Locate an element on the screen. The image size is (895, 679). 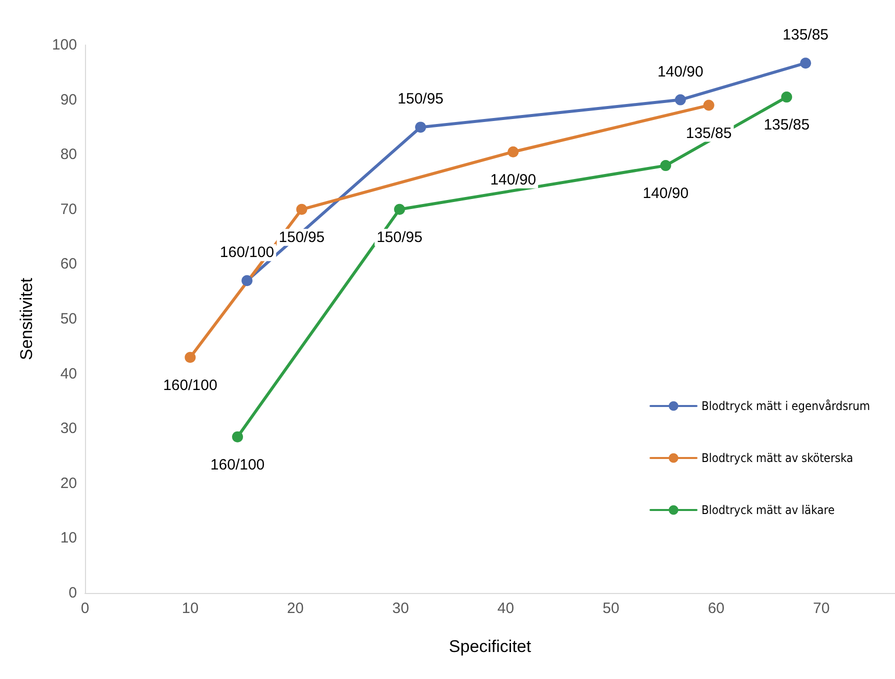
x-tick-label: 10 is located at coordinates (190, 608).